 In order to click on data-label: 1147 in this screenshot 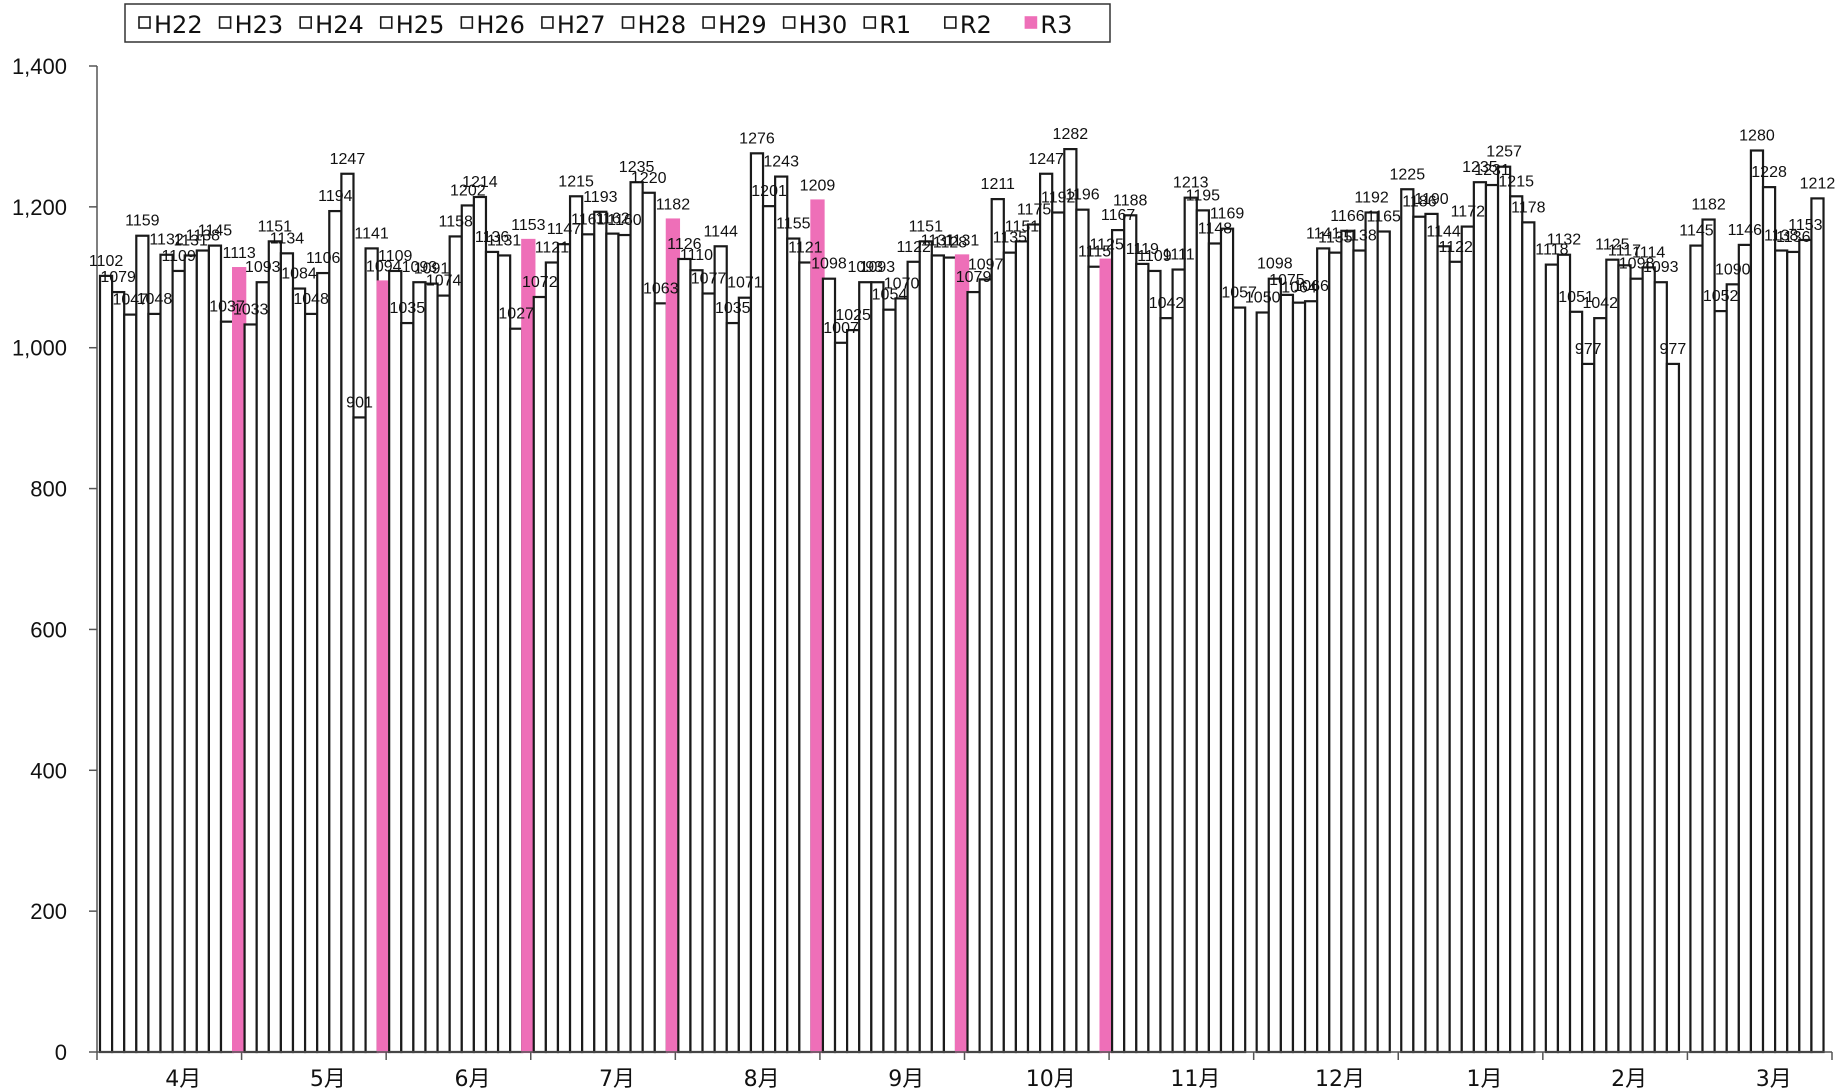, I will do `click(564, 229)`.